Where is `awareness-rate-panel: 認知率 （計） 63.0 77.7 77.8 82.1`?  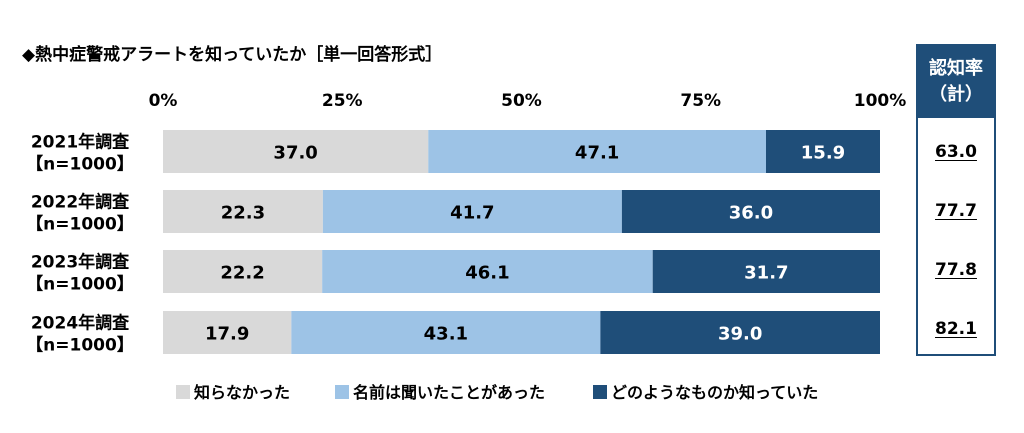 awareness-rate-panel: 認知率 （計） 63.0 77.7 77.8 82.1 is located at coordinates (956, 200).